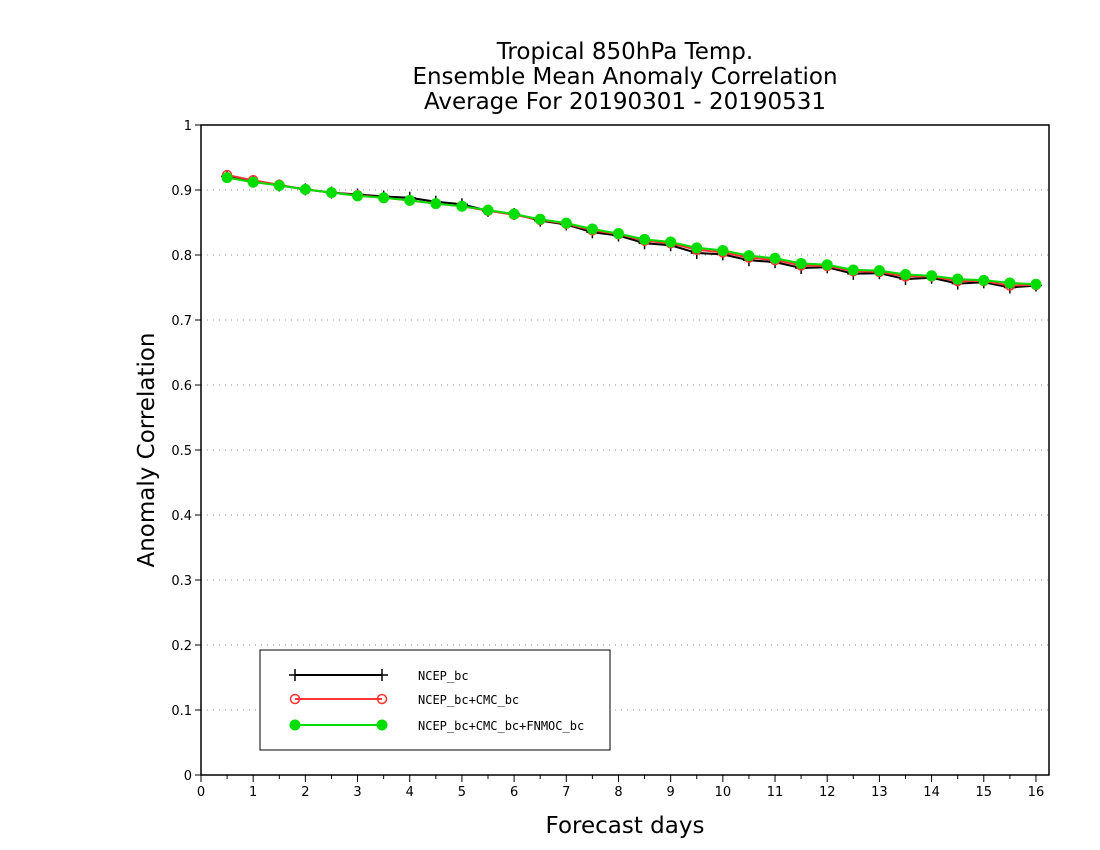 Image resolution: width=1100 pixels, height=850 pixels. Describe the element at coordinates (618, 792) in the screenshot. I see `x-tick-label: 8` at that location.